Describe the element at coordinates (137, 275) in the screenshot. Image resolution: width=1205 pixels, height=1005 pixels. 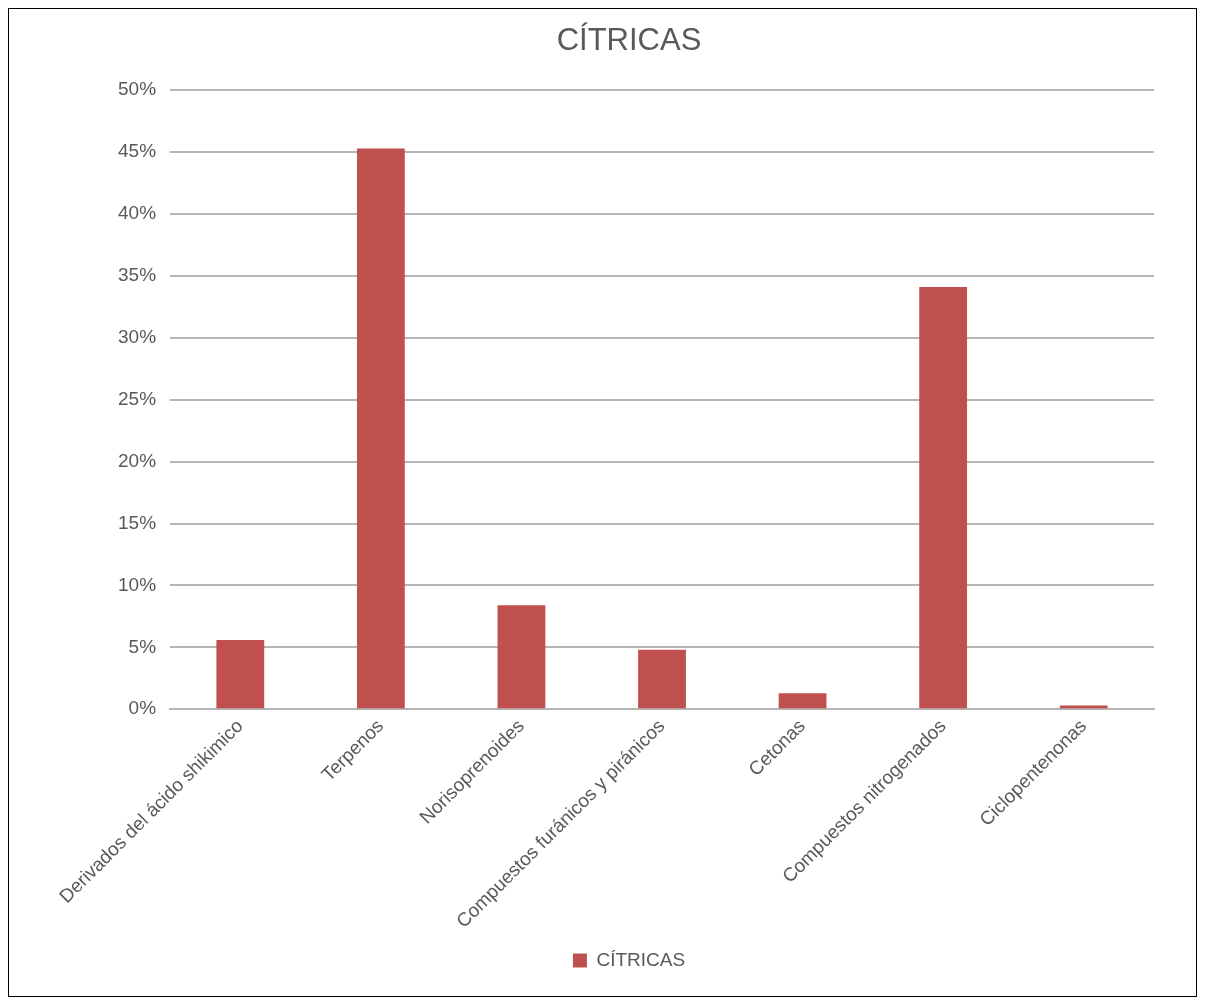
I see `y-tick-label: 35%` at that location.